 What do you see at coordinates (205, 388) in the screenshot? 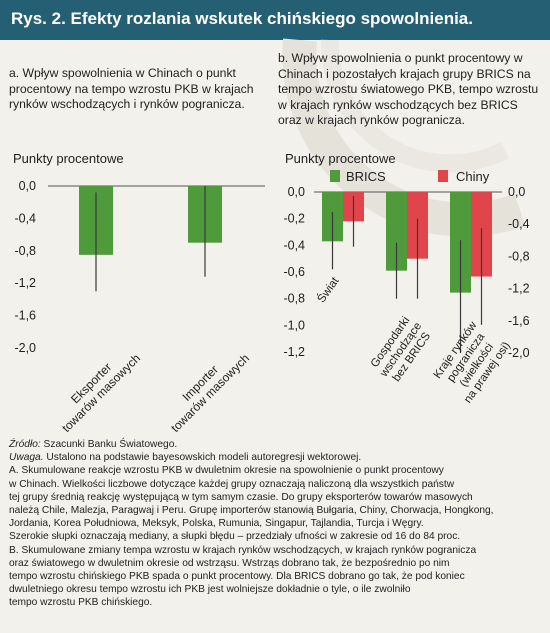
I see `chart-a-xtick: Importertowarów masowych` at bounding box center [205, 388].